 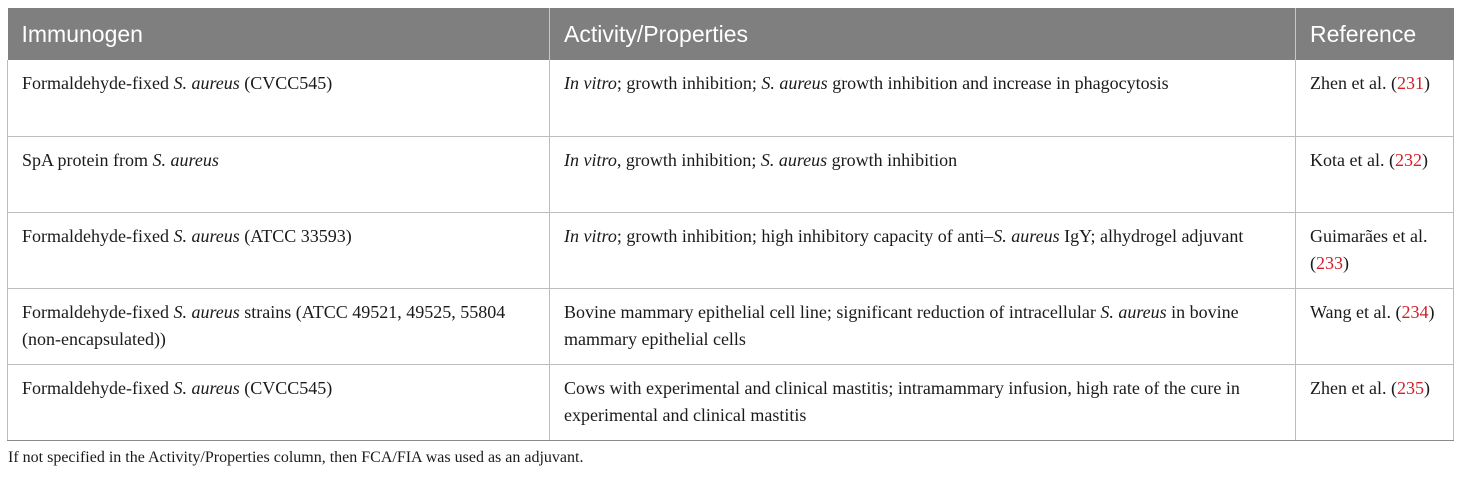 What do you see at coordinates (1347, 159) in the screenshot?
I see `reference-authors: Kota et al.` at bounding box center [1347, 159].